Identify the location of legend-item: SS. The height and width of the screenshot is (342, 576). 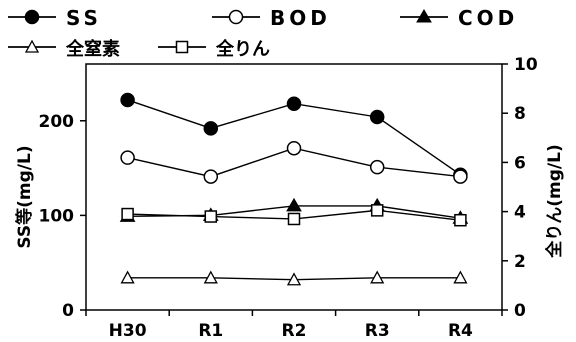
(55, 18).